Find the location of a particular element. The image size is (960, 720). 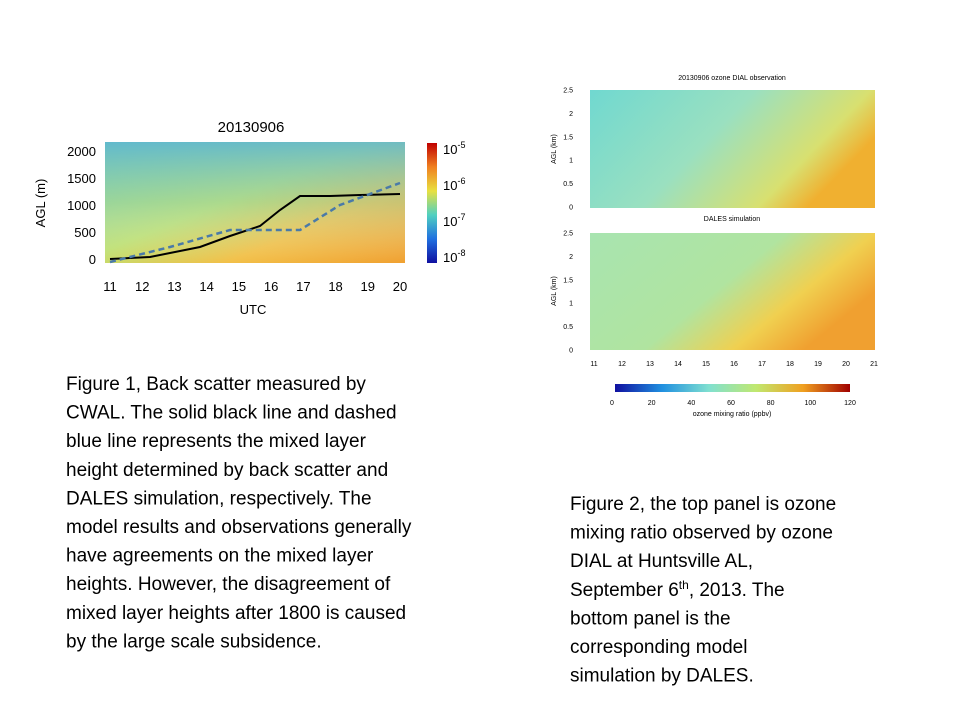

y-label-top: AGL (km) is located at coordinates (554, 149).